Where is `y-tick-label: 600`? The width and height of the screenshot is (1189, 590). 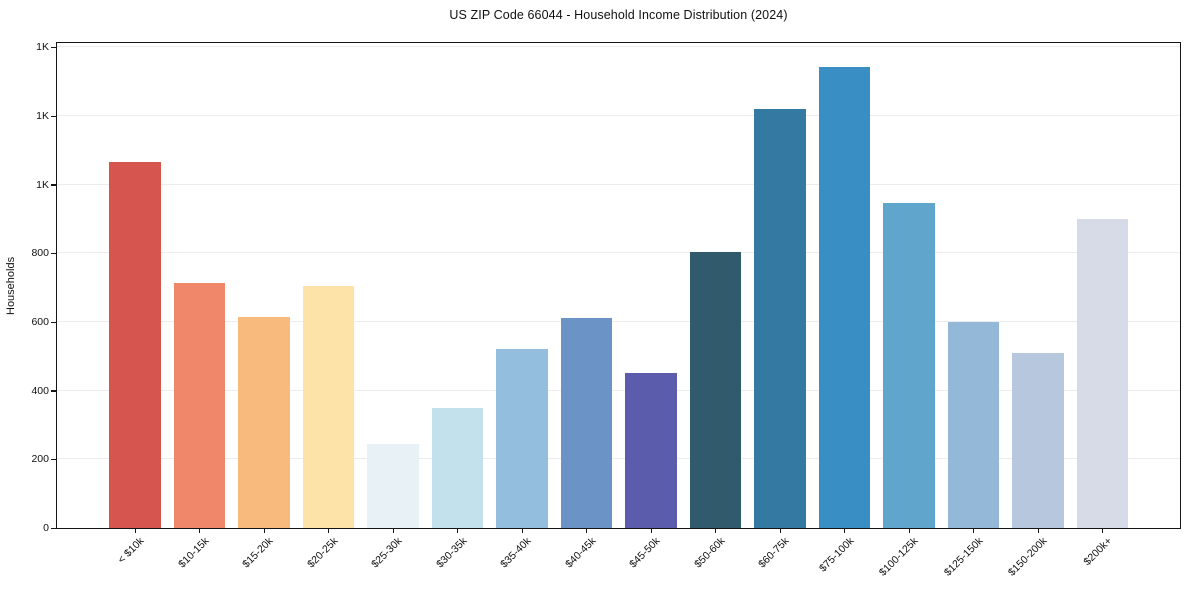
y-tick-label: 600 is located at coordinates (40, 322).